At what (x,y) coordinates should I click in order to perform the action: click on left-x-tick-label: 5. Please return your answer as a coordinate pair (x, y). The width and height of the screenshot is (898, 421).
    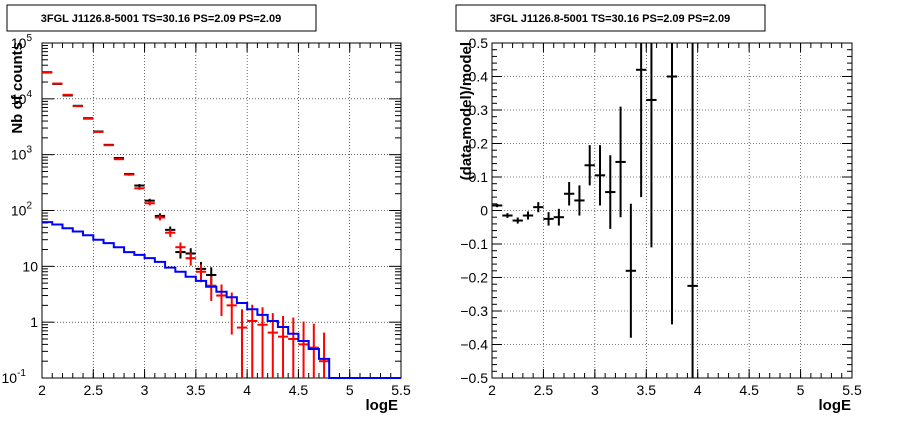
    Looking at the image, I should click on (350, 390).